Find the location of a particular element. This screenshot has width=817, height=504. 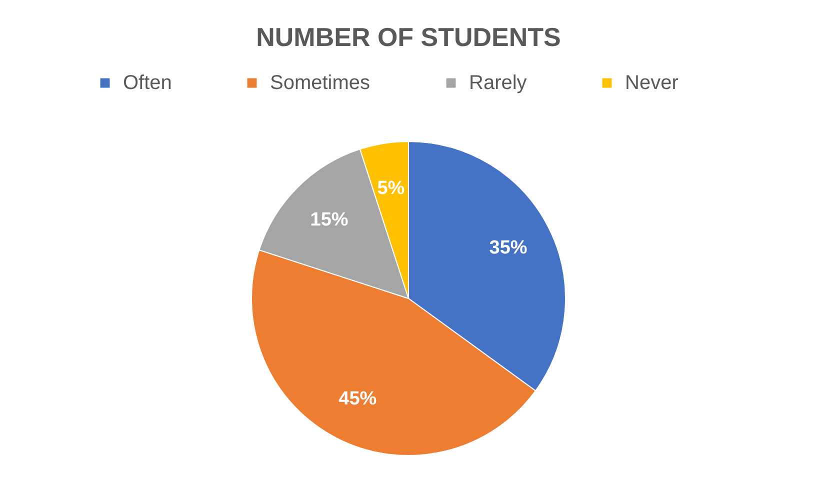

data-label: 15% is located at coordinates (329, 219).